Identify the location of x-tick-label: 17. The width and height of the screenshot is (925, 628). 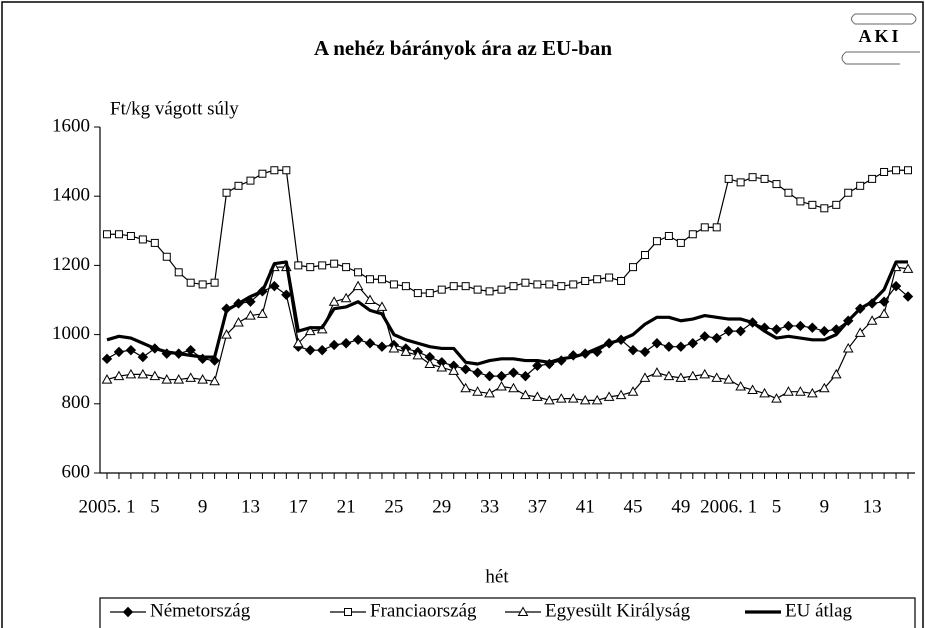
(298, 506).